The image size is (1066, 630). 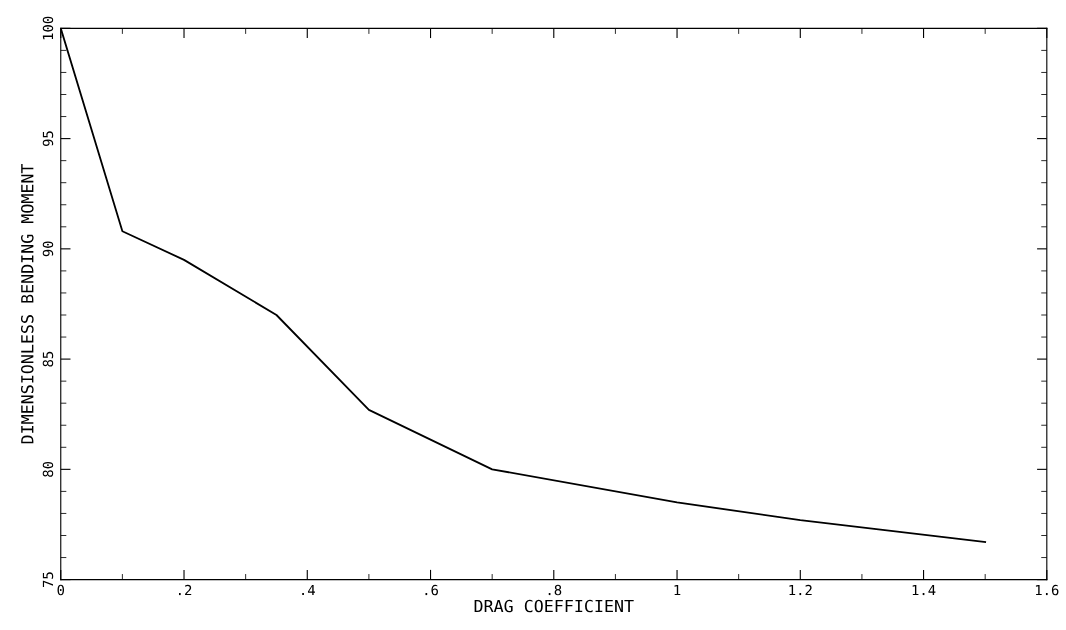 I want to click on x-tick-label: .8, so click(x=555, y=590).